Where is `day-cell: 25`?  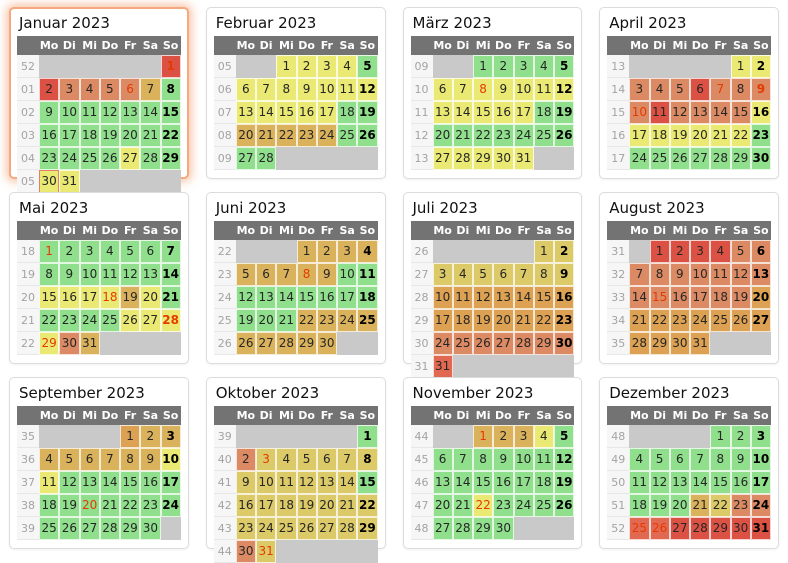
day-cell: 25 is located at coordinates (49, 528).